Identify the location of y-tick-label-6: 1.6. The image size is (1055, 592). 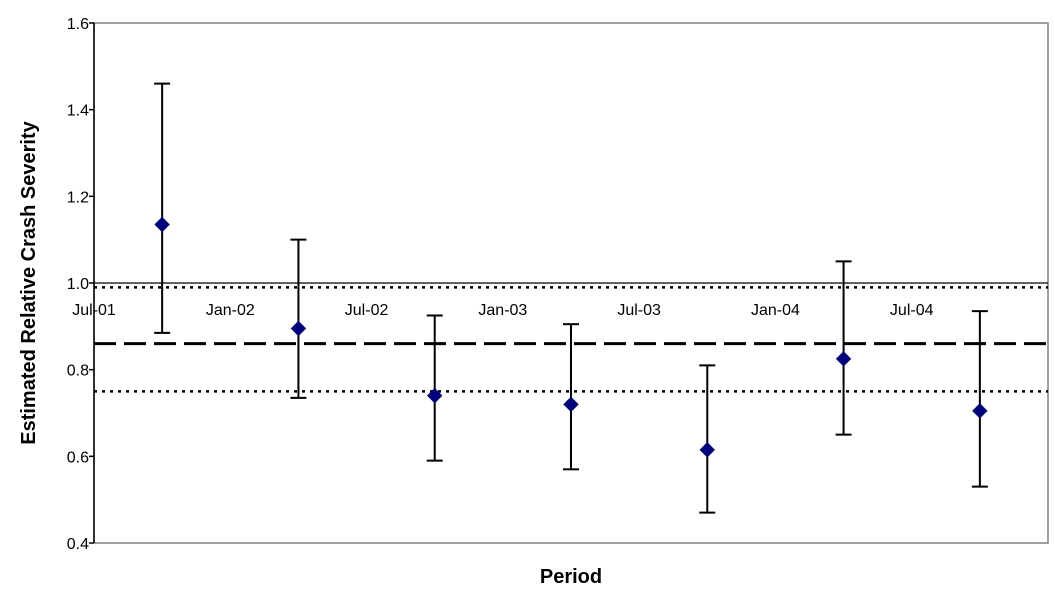
(78, 24).